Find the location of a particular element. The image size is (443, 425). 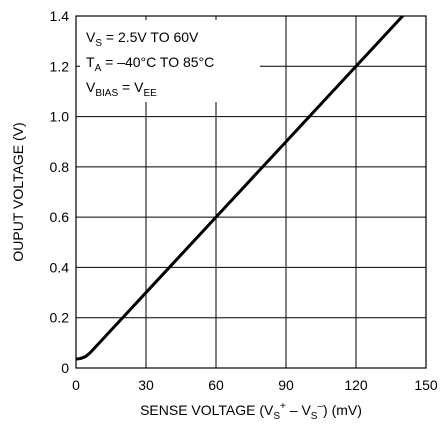

x-tick-label: 150 is located at coordinates (426, 385).